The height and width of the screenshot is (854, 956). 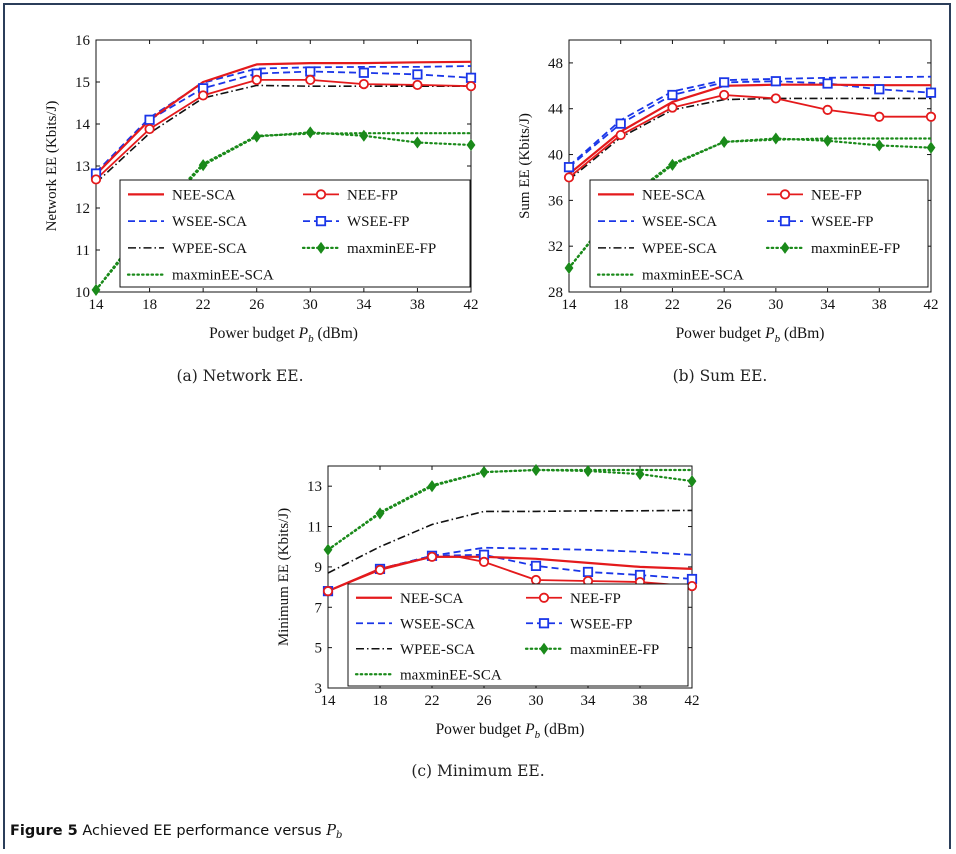 What do you see at coordinates (555, 293) in the screenshot?
I see `y-tick-label: 28` at bounding box center [555, 293].